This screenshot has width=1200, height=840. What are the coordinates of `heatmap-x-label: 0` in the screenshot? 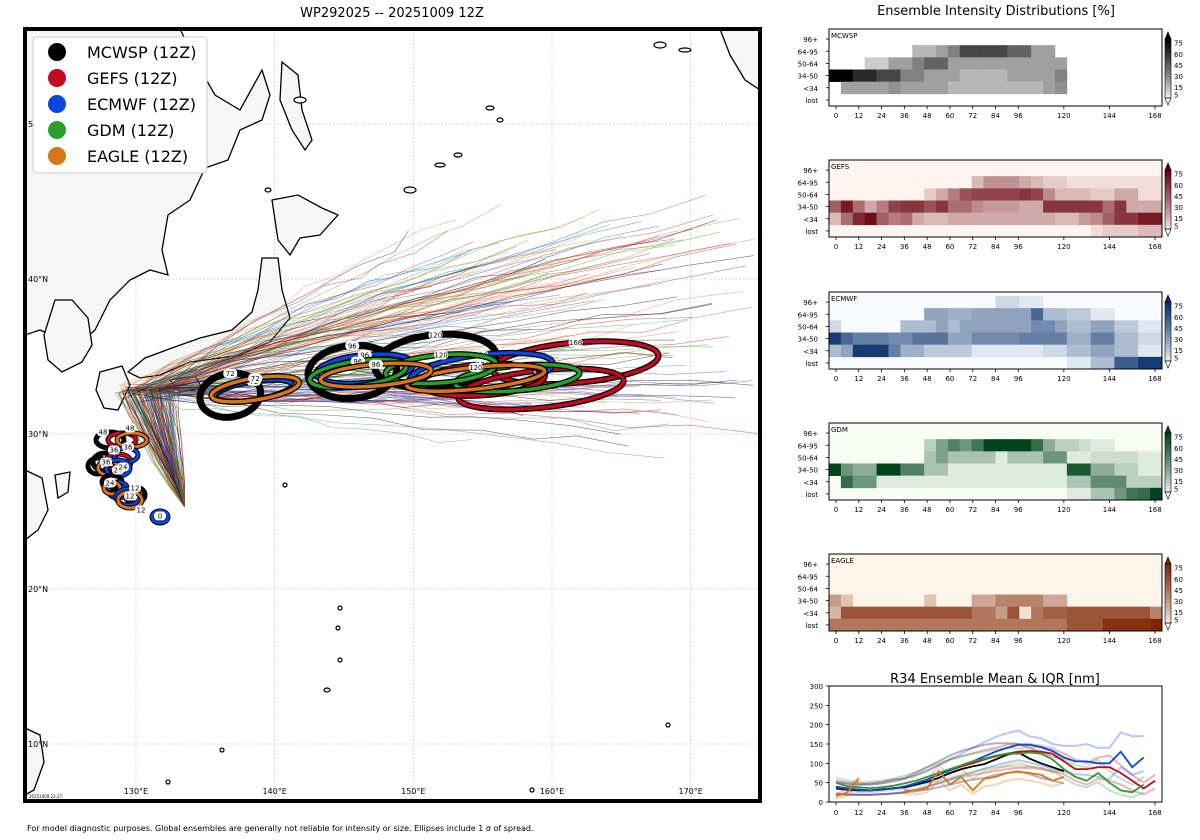 It's located at (836, 247).